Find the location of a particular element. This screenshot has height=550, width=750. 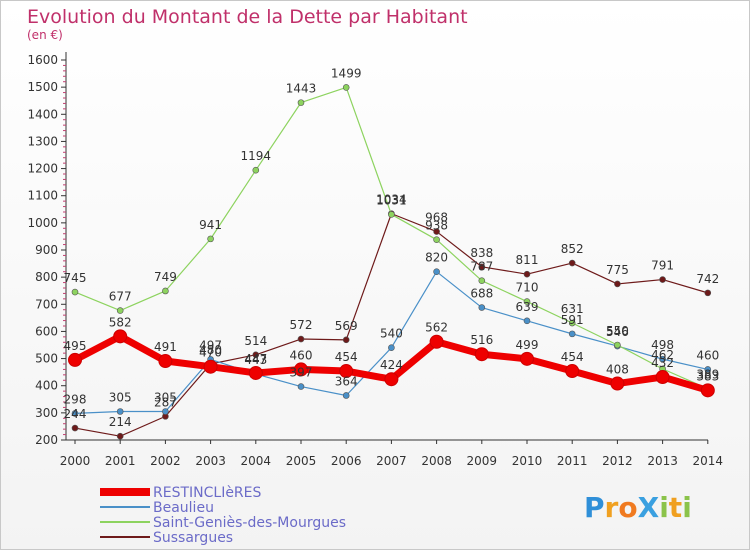

y-tick-label: 200 is located at coordinates (46, 440).